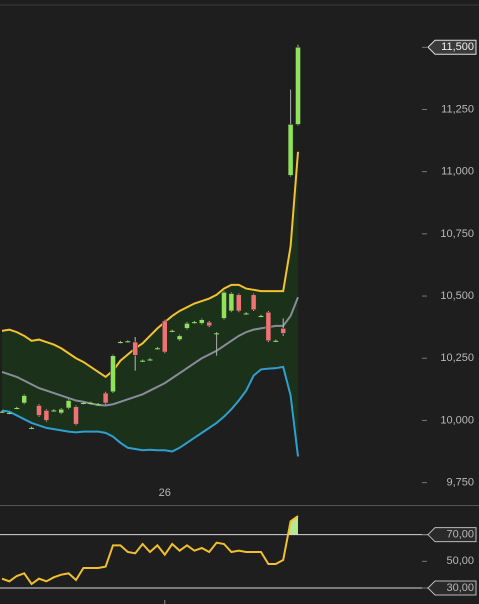 The height and width of the screenshot is (604, 479). What do you see at coordinates (457, 172) in the screenshot?
I see `y-tick-label: 11,000` at bounding box center [457, 172].